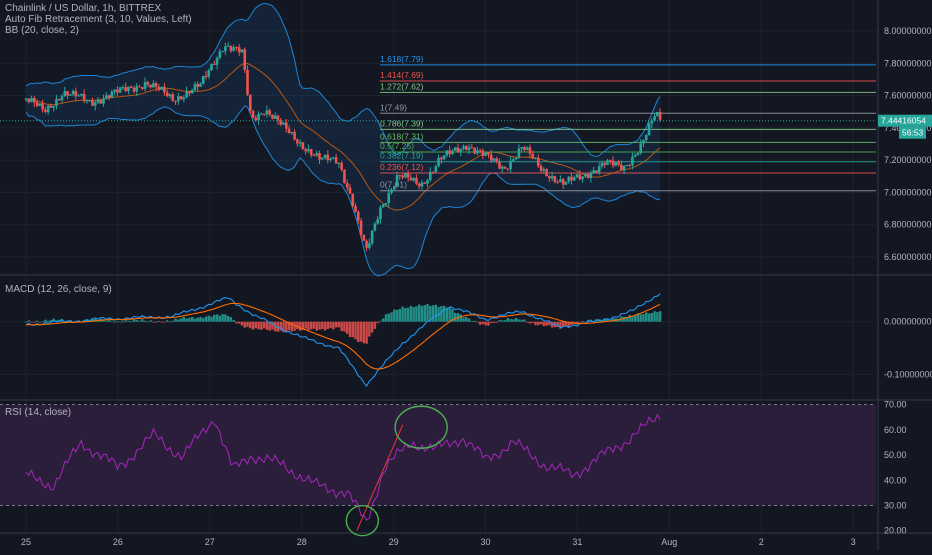 This screenshot has width=932, height=555. Describe the element at coordinates (908, 374) in the screenshot. I see `macd-tick-label: -0.10000000` at that location.